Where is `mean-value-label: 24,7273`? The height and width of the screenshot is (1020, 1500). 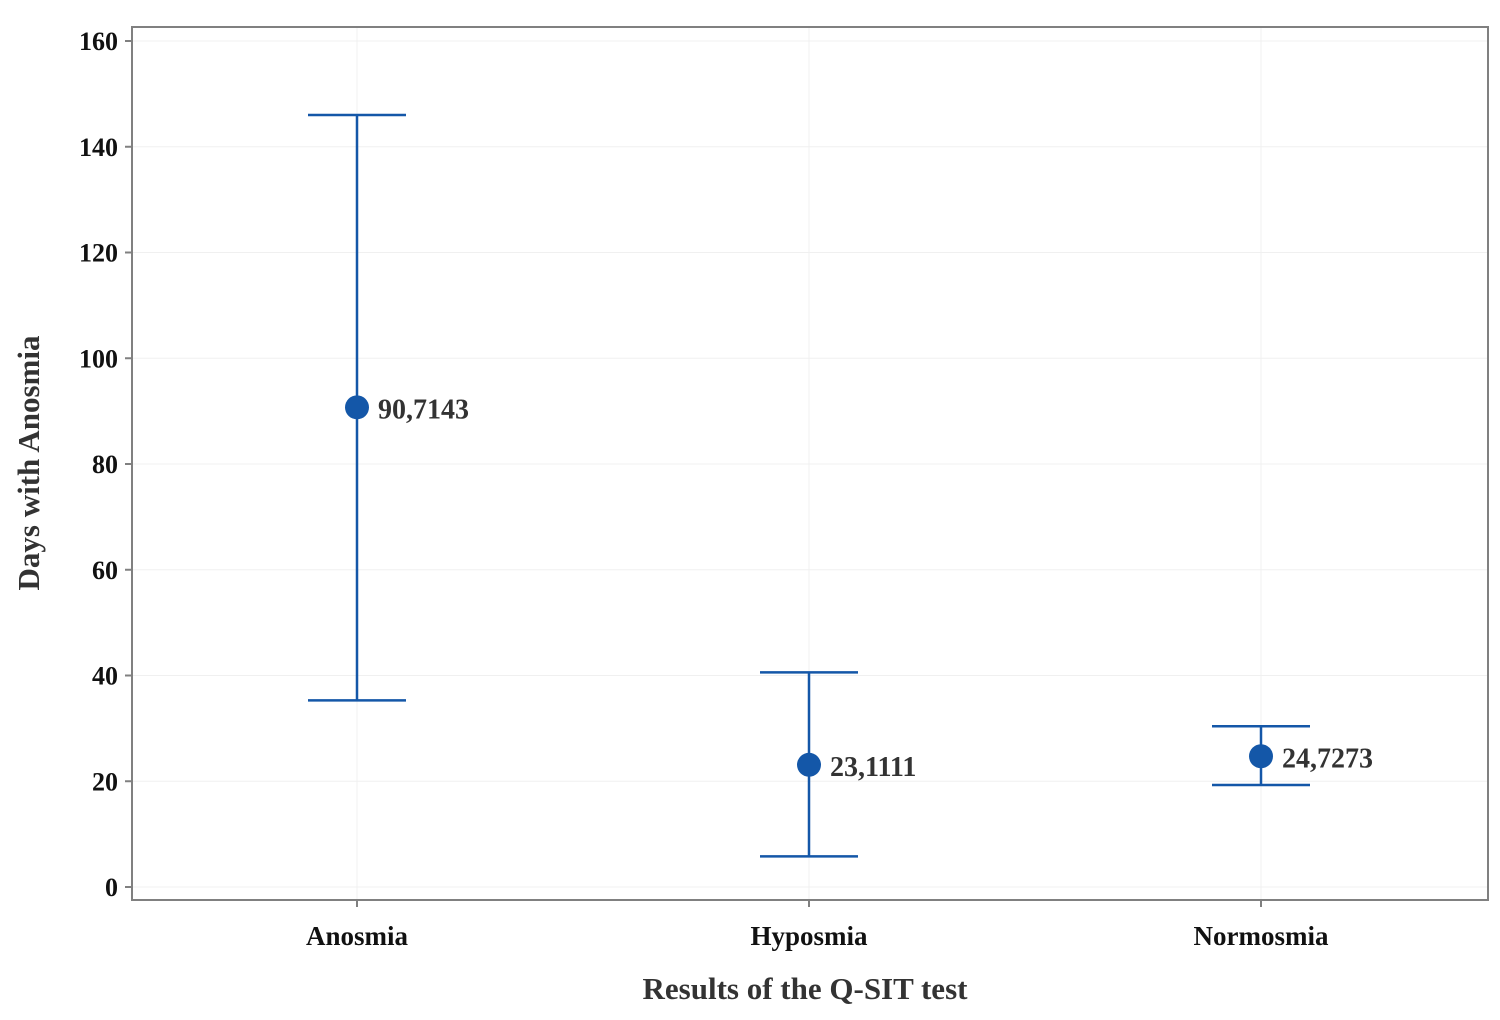
mean-value-label: 24,7273 is located at coordinates (1327, 758).